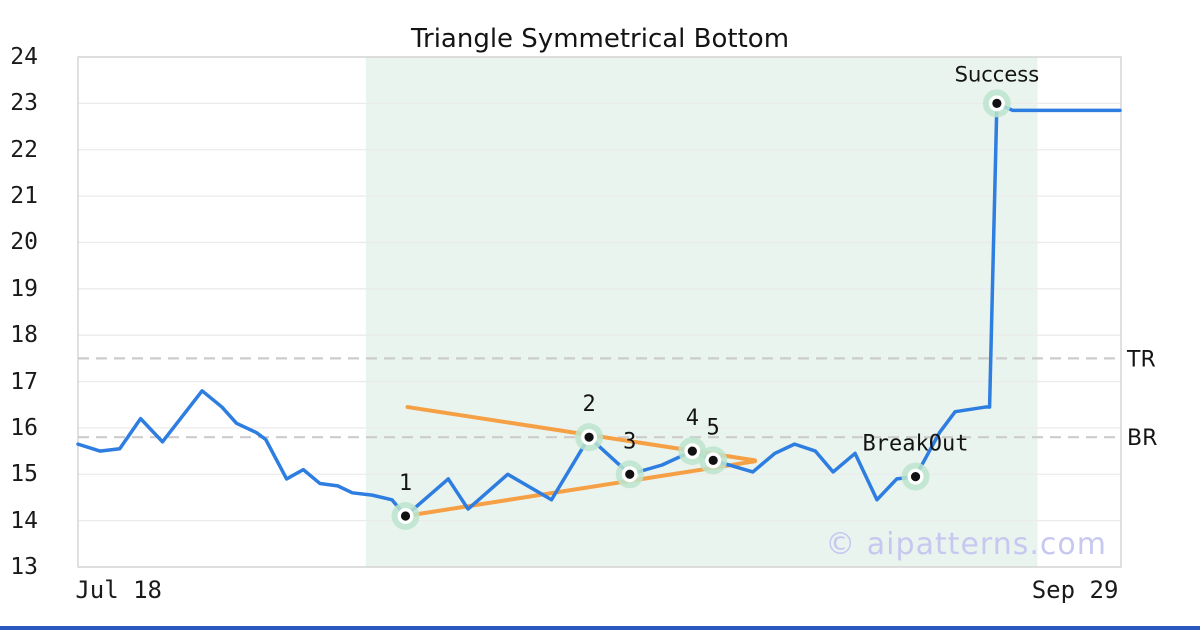  Describe the element at coordinates (24, 103) in the screenshot. I see `y-tick-label: 23` at that location.